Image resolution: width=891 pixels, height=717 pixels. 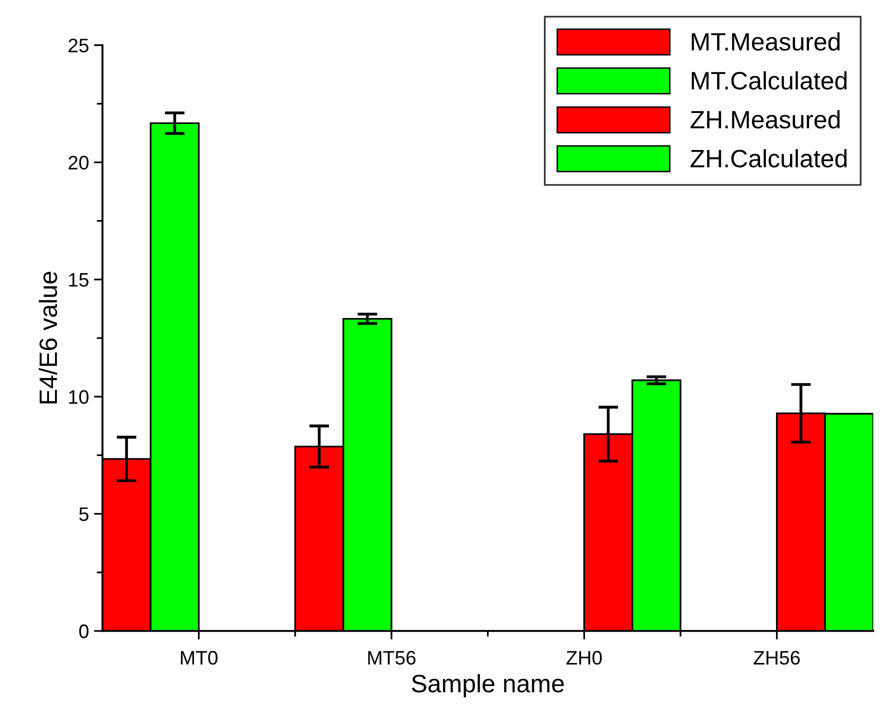 I want to click on legend-label: ZH.Measured, so click(x=765, y=119).